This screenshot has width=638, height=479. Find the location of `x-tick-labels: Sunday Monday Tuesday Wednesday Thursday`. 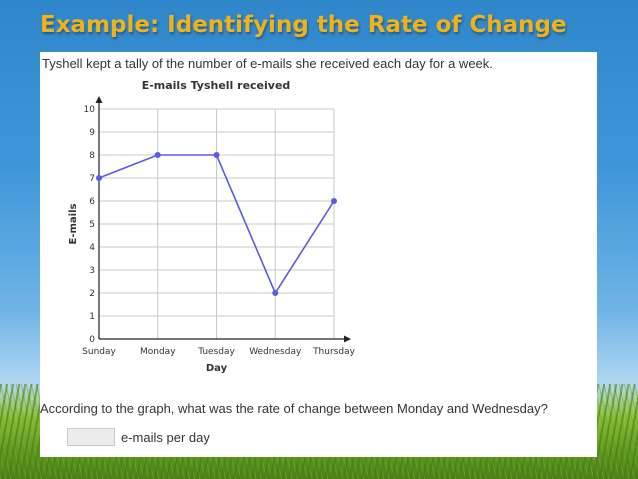

x-tick-labels: Sunday Monday Tuesday Wednesday Thursday is located at coordinates (218, 352).